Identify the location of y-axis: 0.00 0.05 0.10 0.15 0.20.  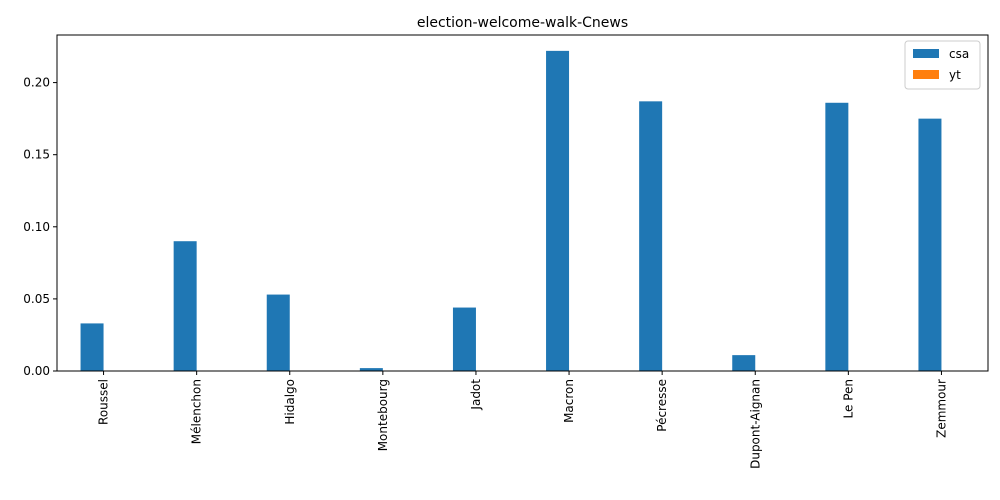
(40, 227).